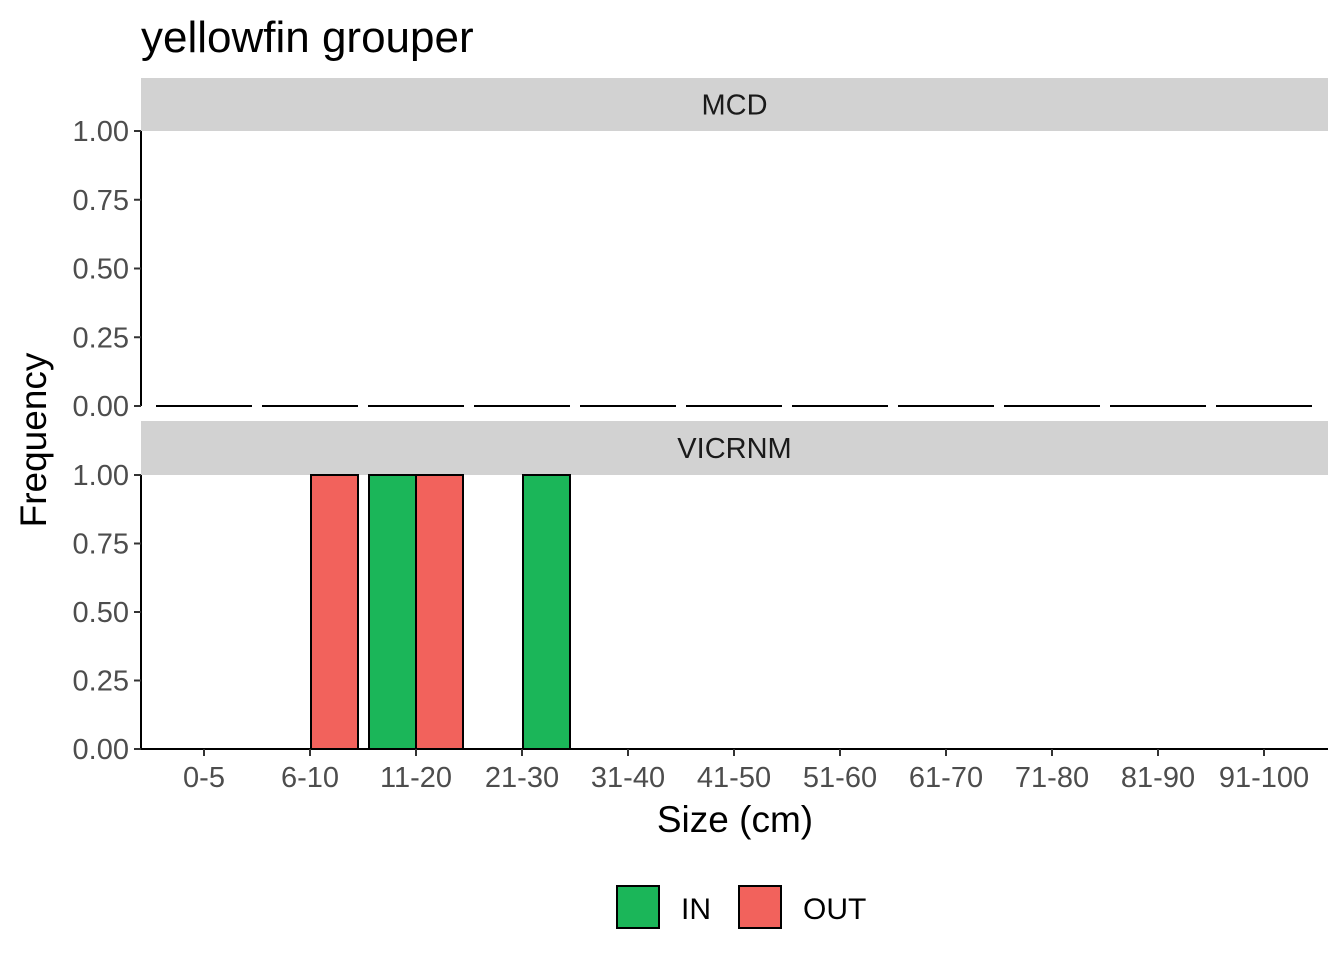 The width and height of the screenshot is (1344, 960). I want to click on x-tick-label: 31-40, so click(628, 778).